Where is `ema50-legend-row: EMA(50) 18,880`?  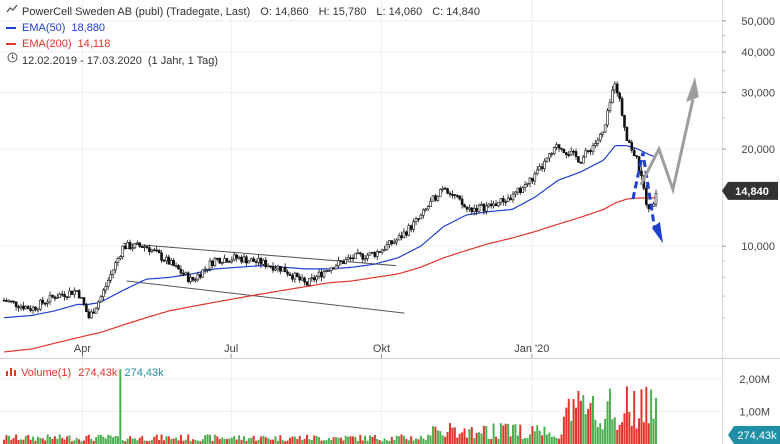
ema50-legend-row: EMA(50) 18,880 is located at coordinates (243, 28).